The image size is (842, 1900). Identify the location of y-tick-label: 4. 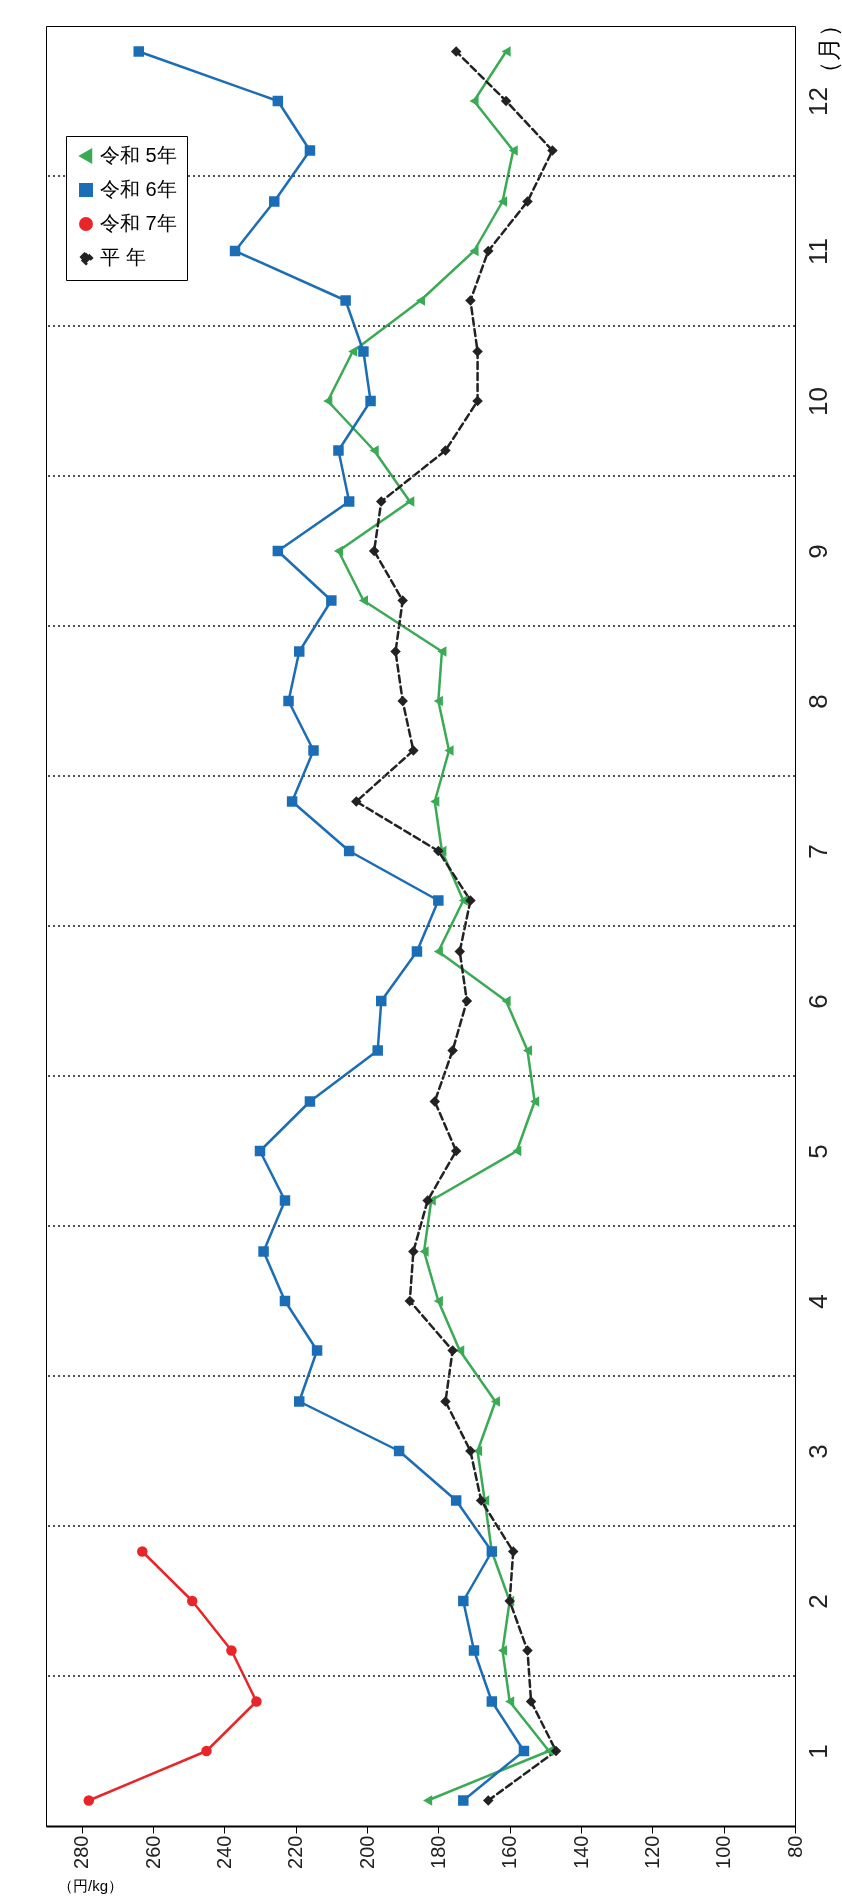
(817, 1301).